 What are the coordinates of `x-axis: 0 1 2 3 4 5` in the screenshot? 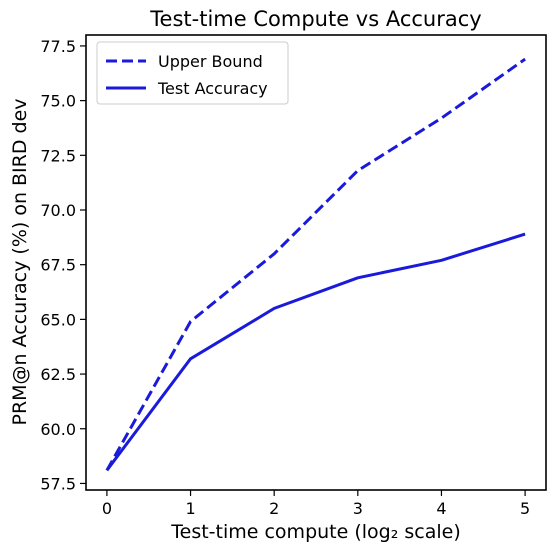 It's located at (316, 504).